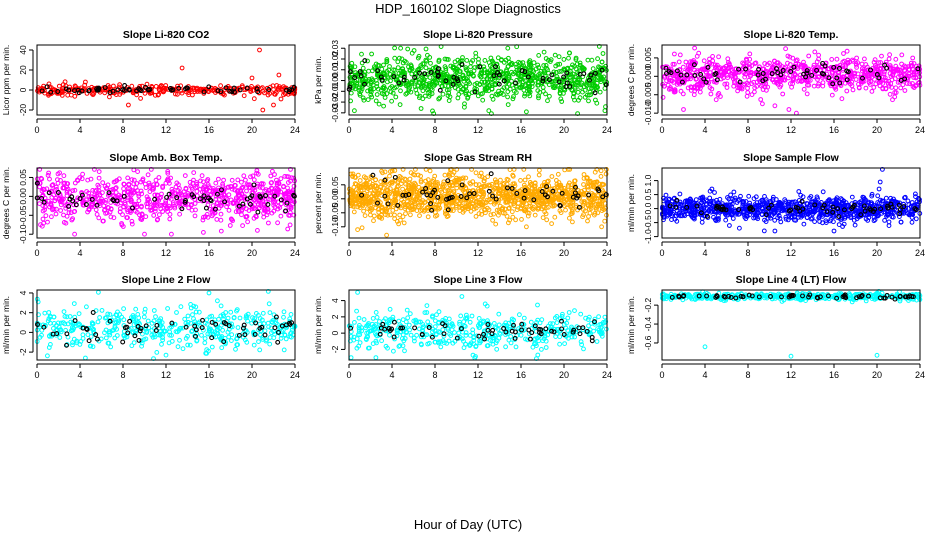 This screenshot has height=540, width=936. What do you see at coordinates (564, 253) in the screenshot?
I see `x-tick-label: 20` at bounding box center [564, 253].